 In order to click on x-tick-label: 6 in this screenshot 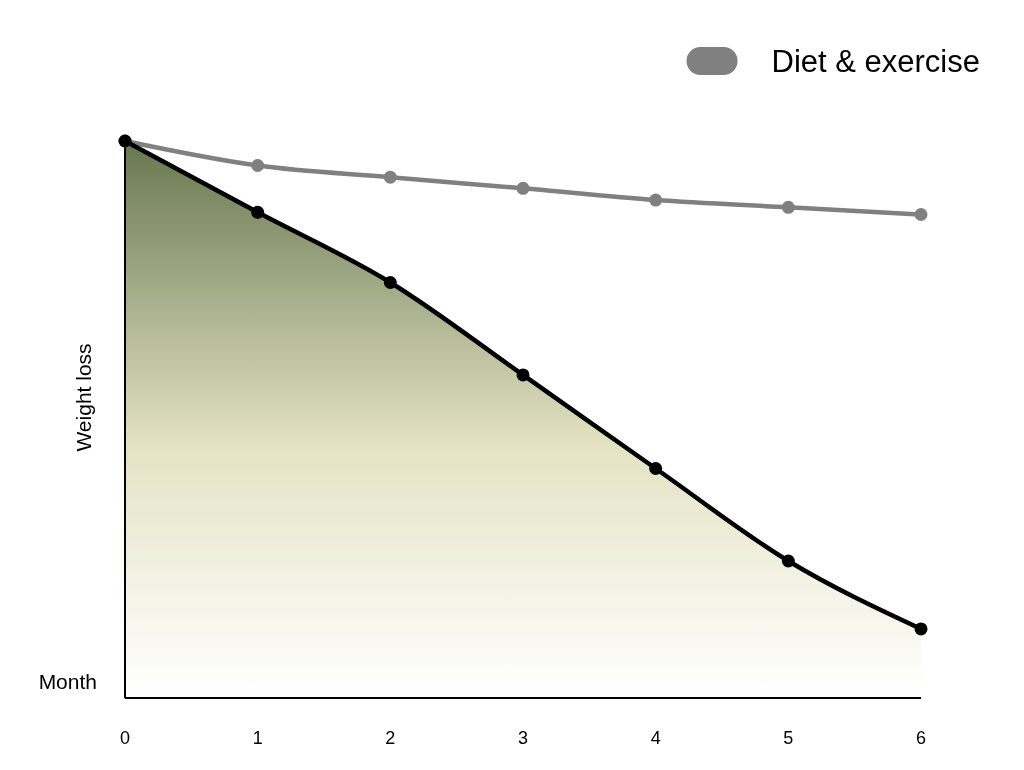, I will do `click(921, 738)`.